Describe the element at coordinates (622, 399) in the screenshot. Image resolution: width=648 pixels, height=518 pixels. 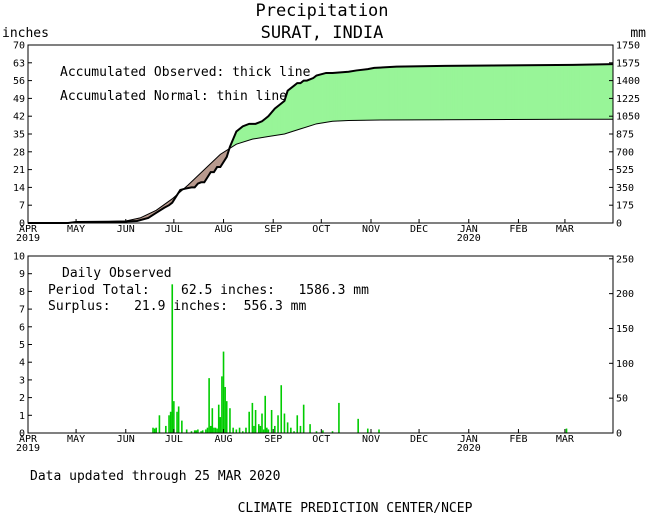
I see `y-tick-label-right: 50` at that location.